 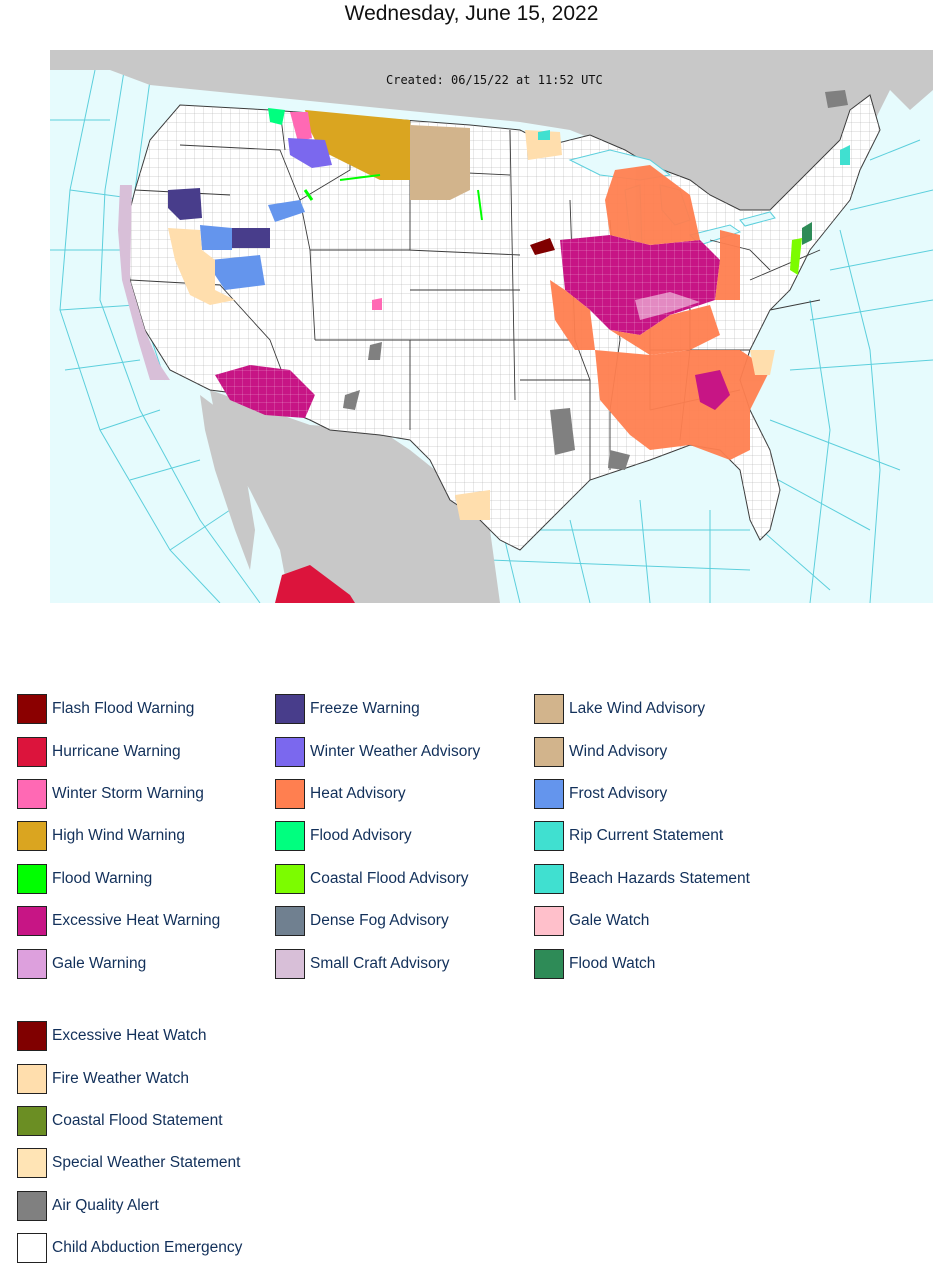 What do you see at coordinates (310, 153) in the screenshot?
I see `winter-weather-advisory` at bounding box center [310, 153].